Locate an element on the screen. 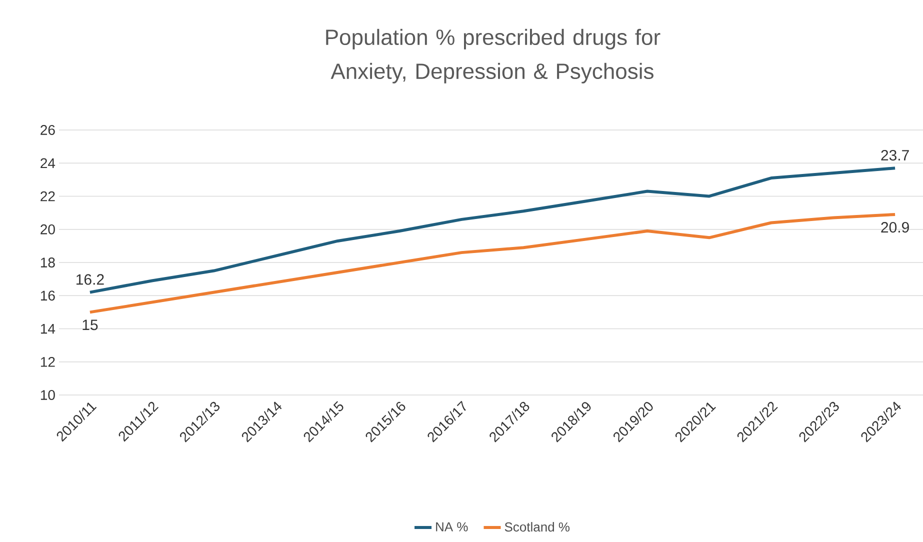 This screenshot has width=923, height=542. y-tick-label: 10 is located at coordinates (47, 395).